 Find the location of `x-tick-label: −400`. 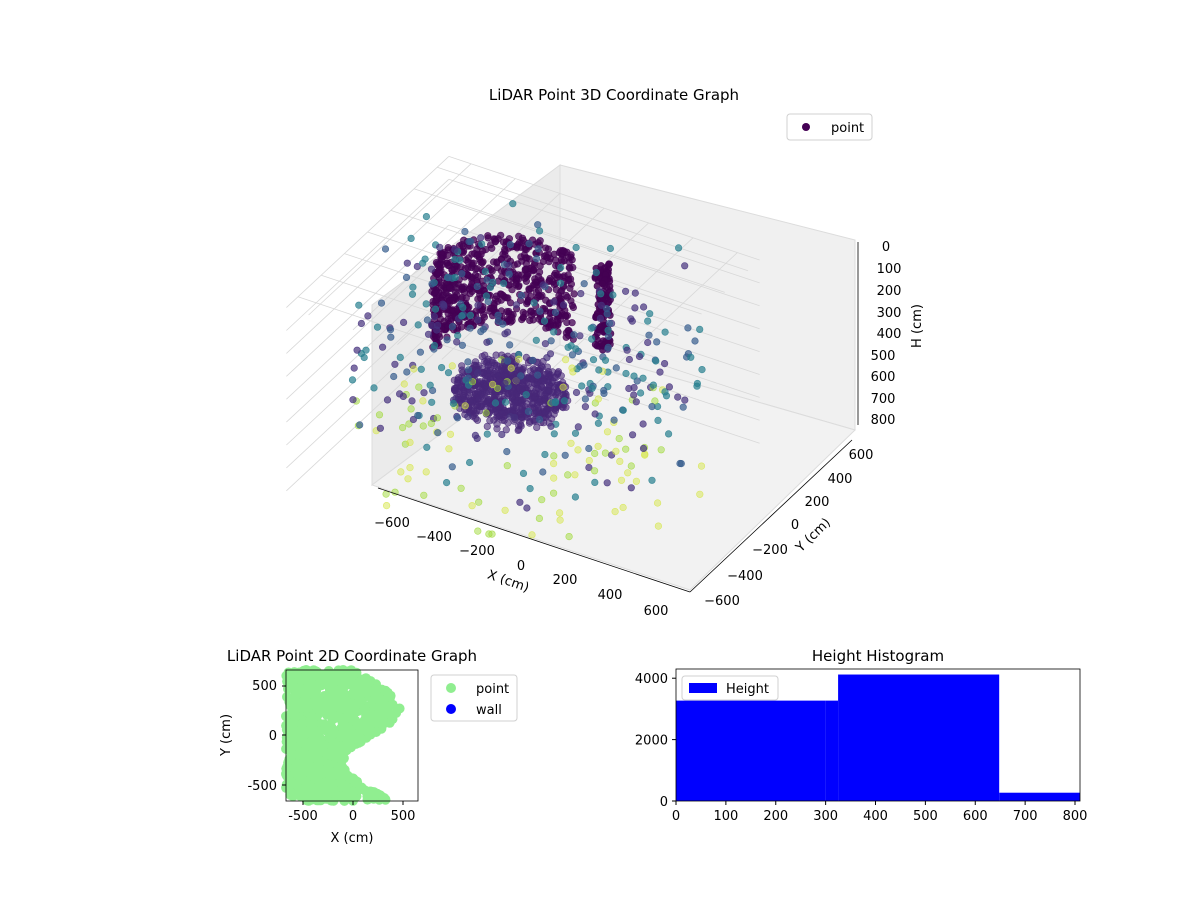

x-tick-label: −400 is located at coordinates (434, 537).